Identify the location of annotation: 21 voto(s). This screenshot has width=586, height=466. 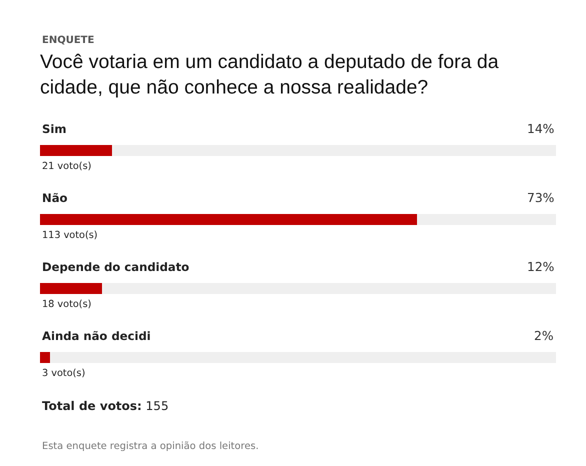
(67, 166).